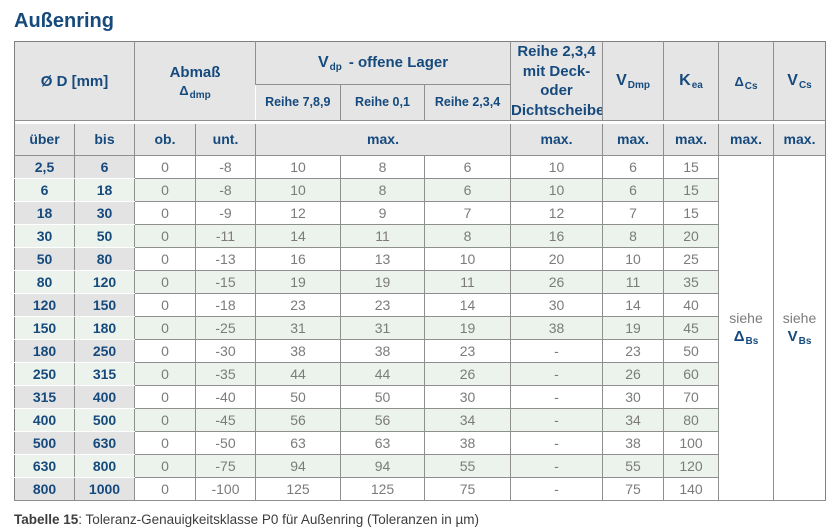  What do you see at coordinates (298, 489) in the screenshot?
I see `cell-reihe789: 125` at bounding box center [298, 489].